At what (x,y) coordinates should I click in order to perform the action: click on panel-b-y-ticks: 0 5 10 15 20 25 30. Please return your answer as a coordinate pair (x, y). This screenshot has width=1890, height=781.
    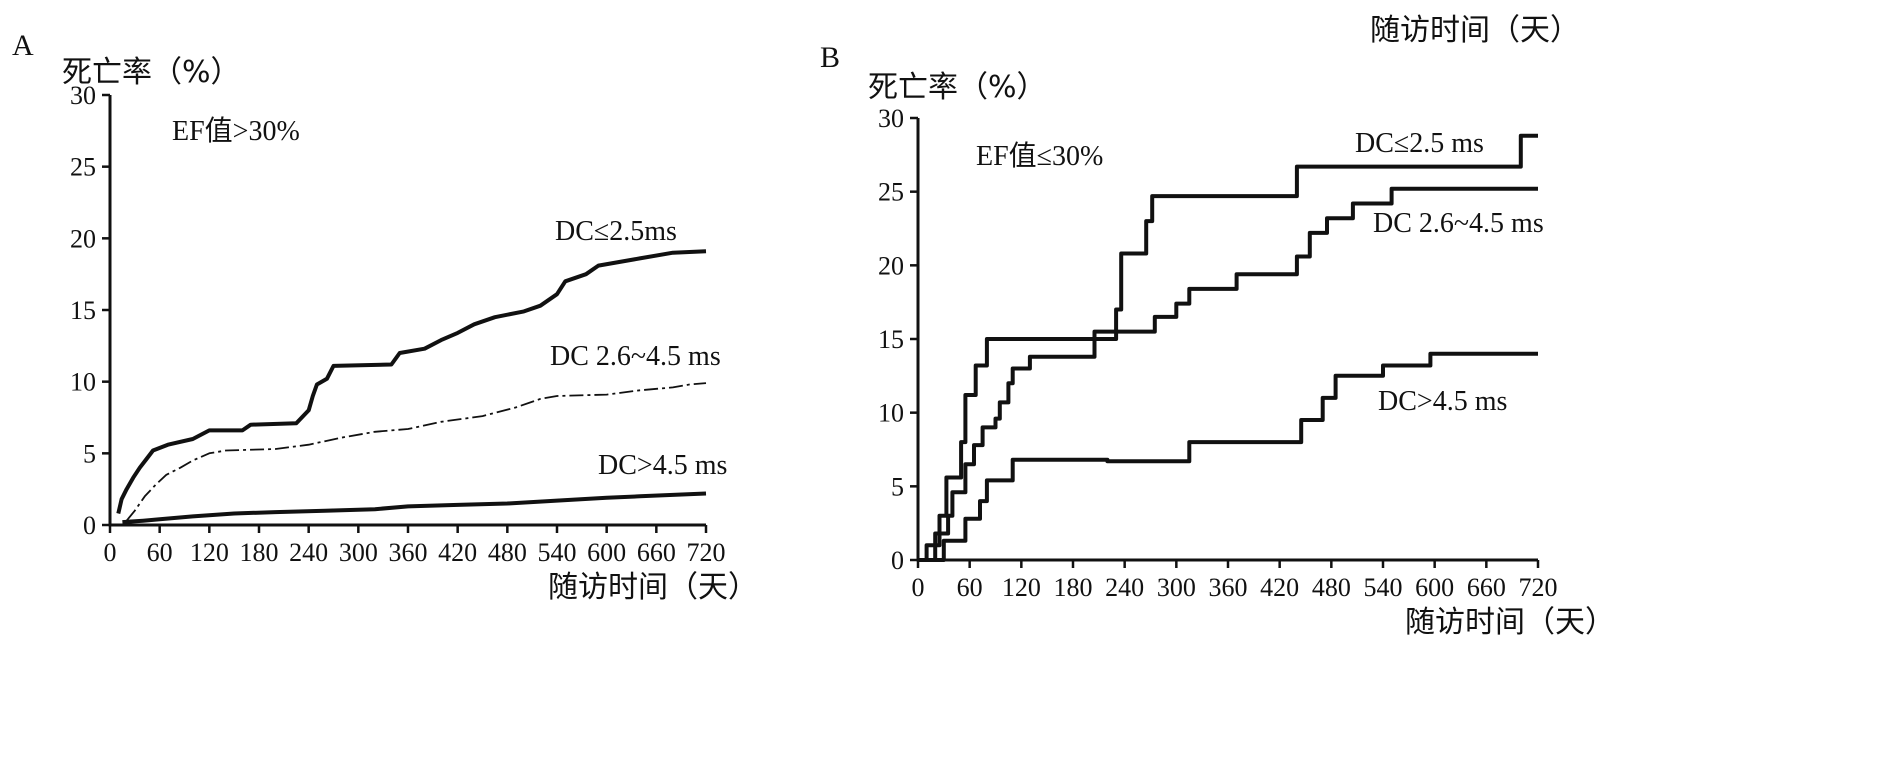
    Looking at the image, I should click on (898, 339).